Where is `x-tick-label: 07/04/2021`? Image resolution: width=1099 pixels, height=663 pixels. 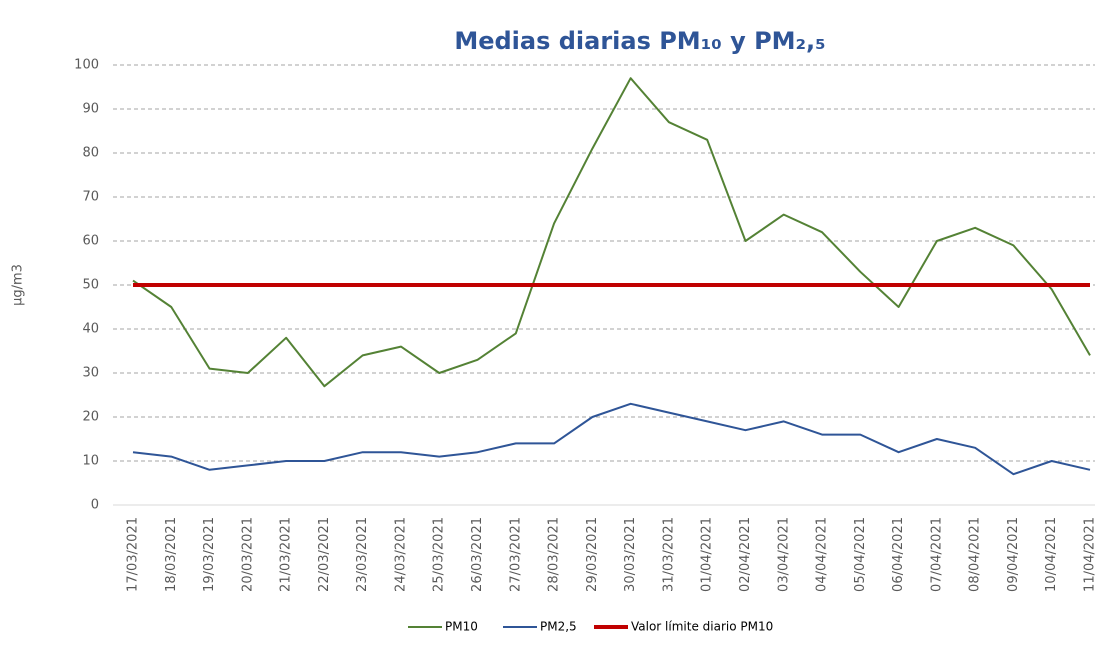 x-tick-label: 07/04/2021 is located at coordinates (936, 554).